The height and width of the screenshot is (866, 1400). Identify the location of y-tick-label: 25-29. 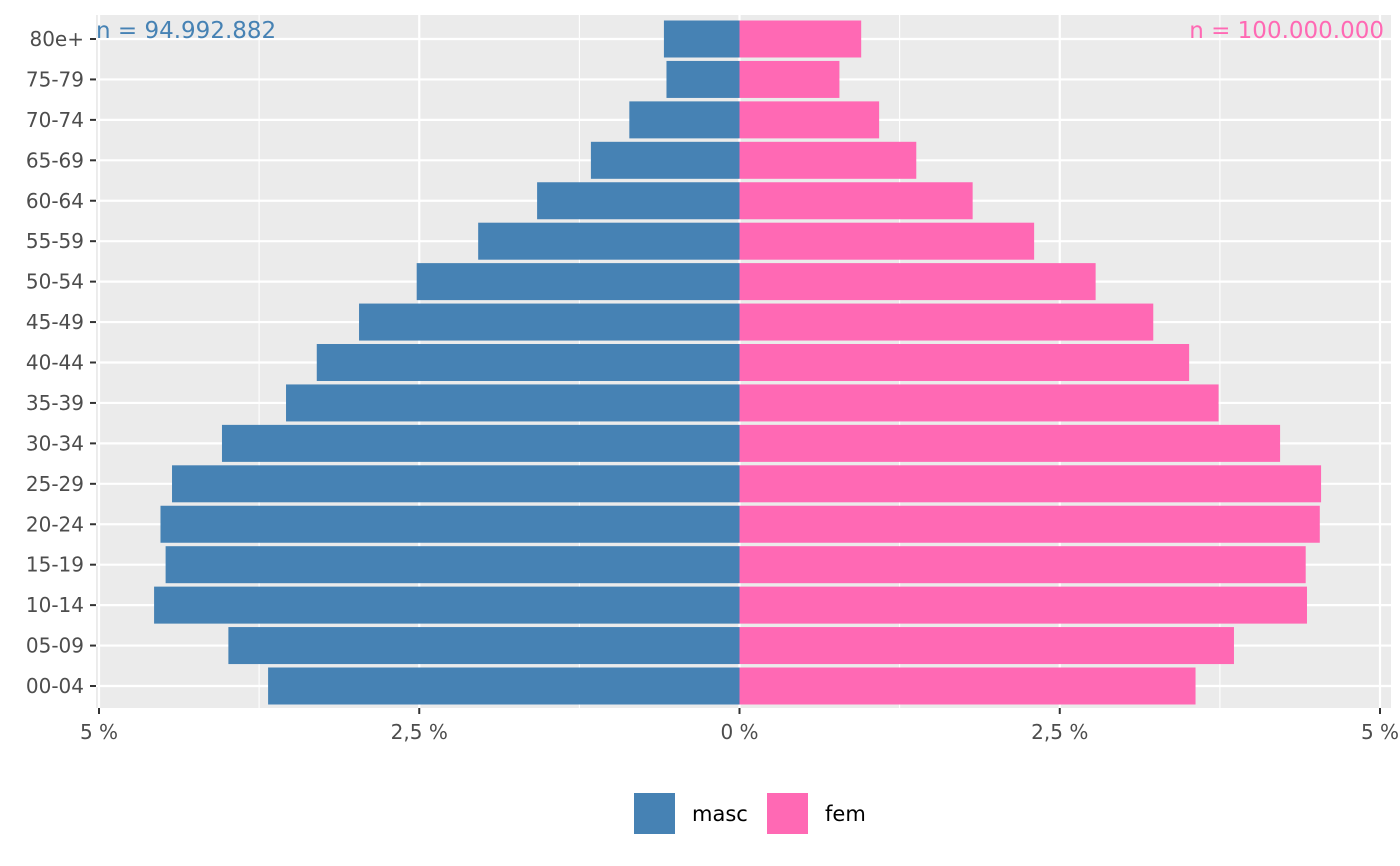
(55, 484).